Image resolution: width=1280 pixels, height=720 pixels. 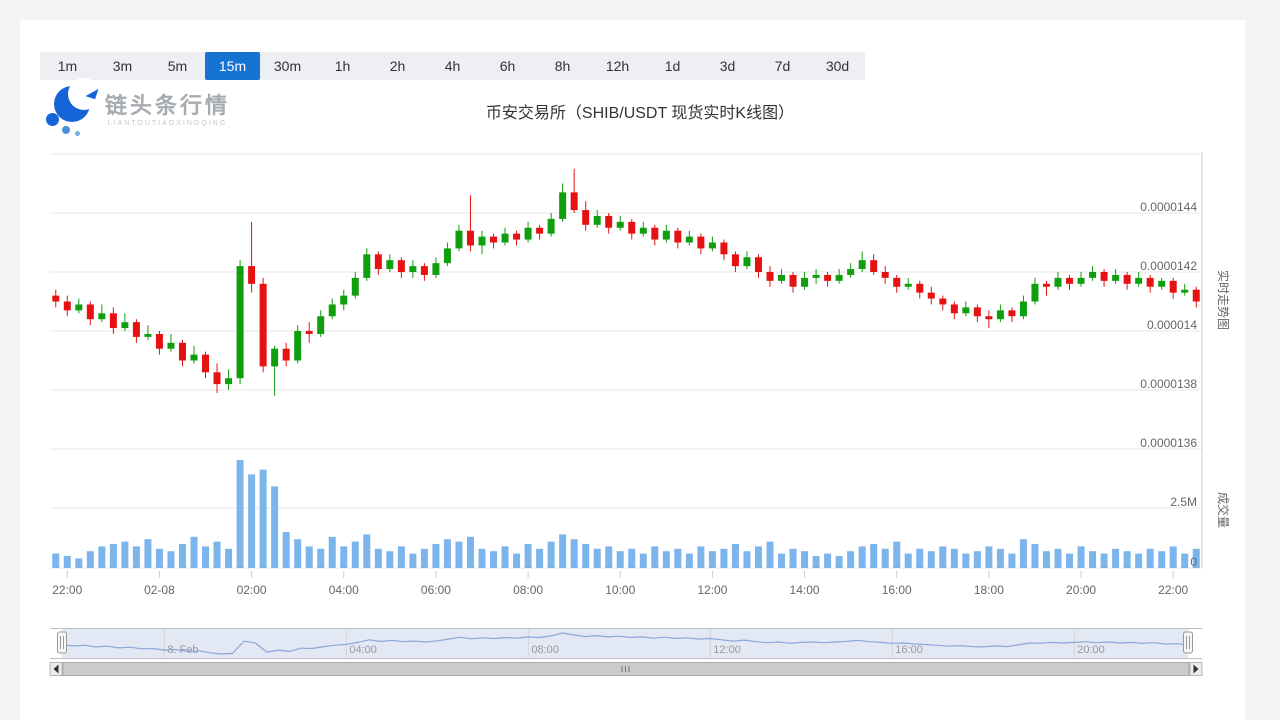 I want to click on timeframe-button-30d: 30d, so click(x=837, y=66).